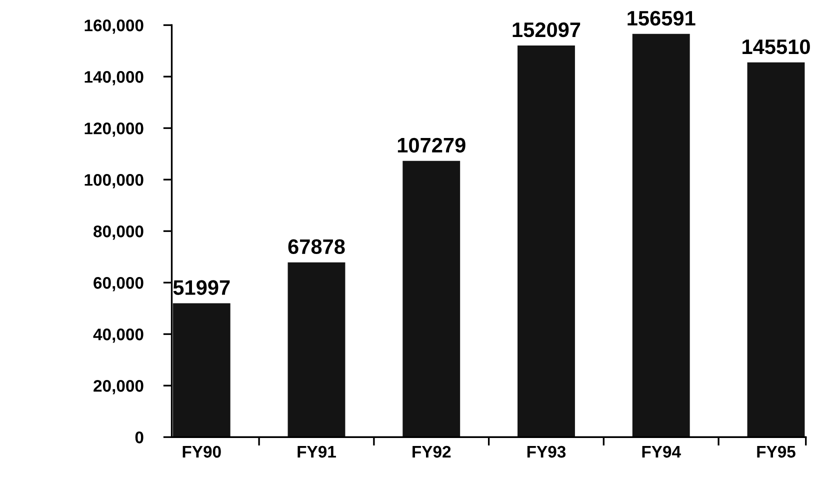  What do you see at coordinates (119, 284) in the screenshot?
I see `y-tick-label: 60,000` at bounding box center [119, 284].